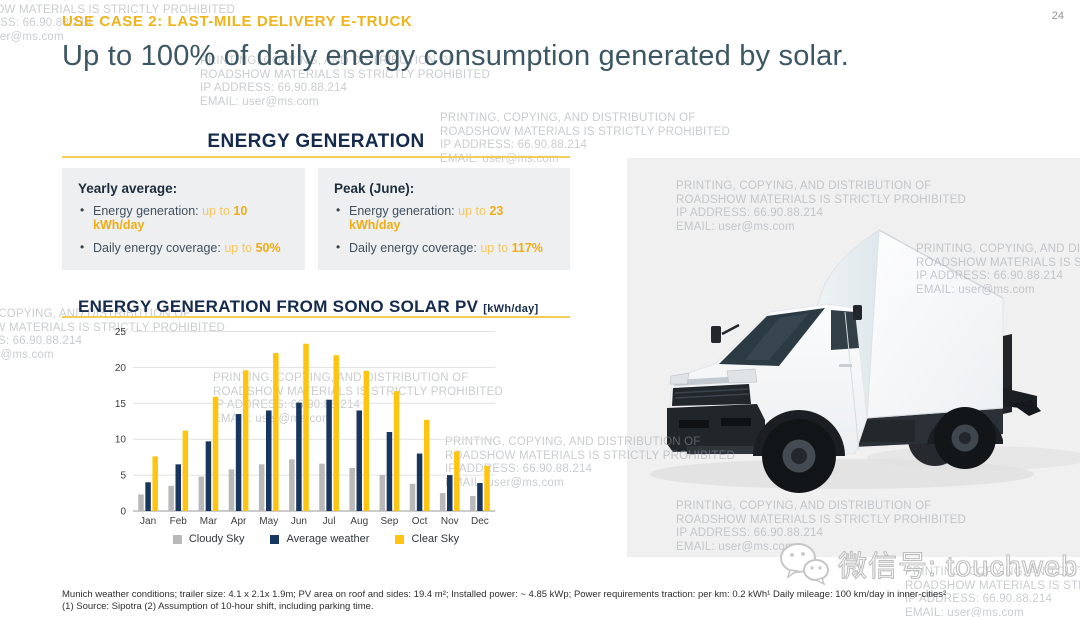  What do you see at coordinates (480, 497) in the screenshot?
I see `bar-dec-average-weather` at bounding box center [480, 497].